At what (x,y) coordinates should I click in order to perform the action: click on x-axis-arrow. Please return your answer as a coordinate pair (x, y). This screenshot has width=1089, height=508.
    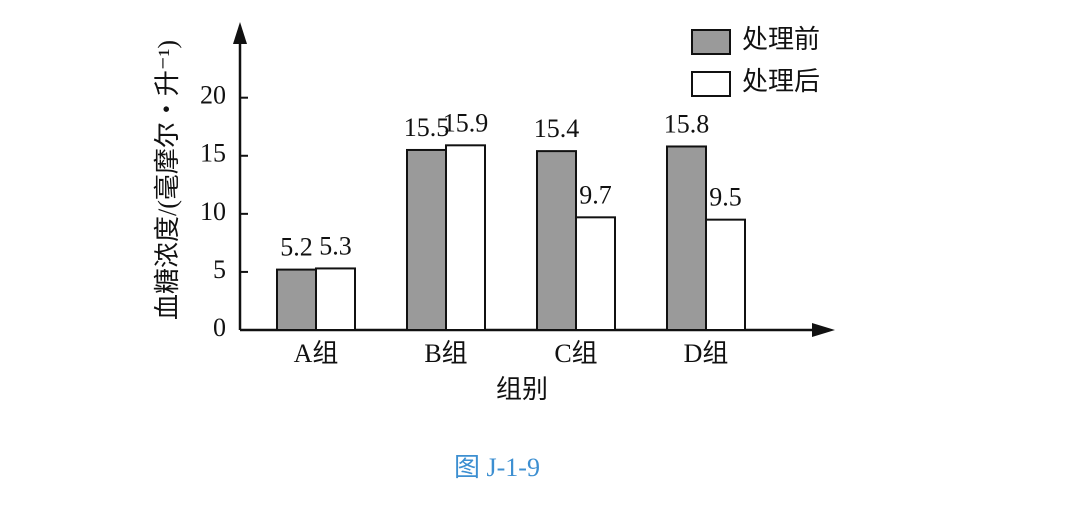
    Looking at the image, I should click on (823, 330).